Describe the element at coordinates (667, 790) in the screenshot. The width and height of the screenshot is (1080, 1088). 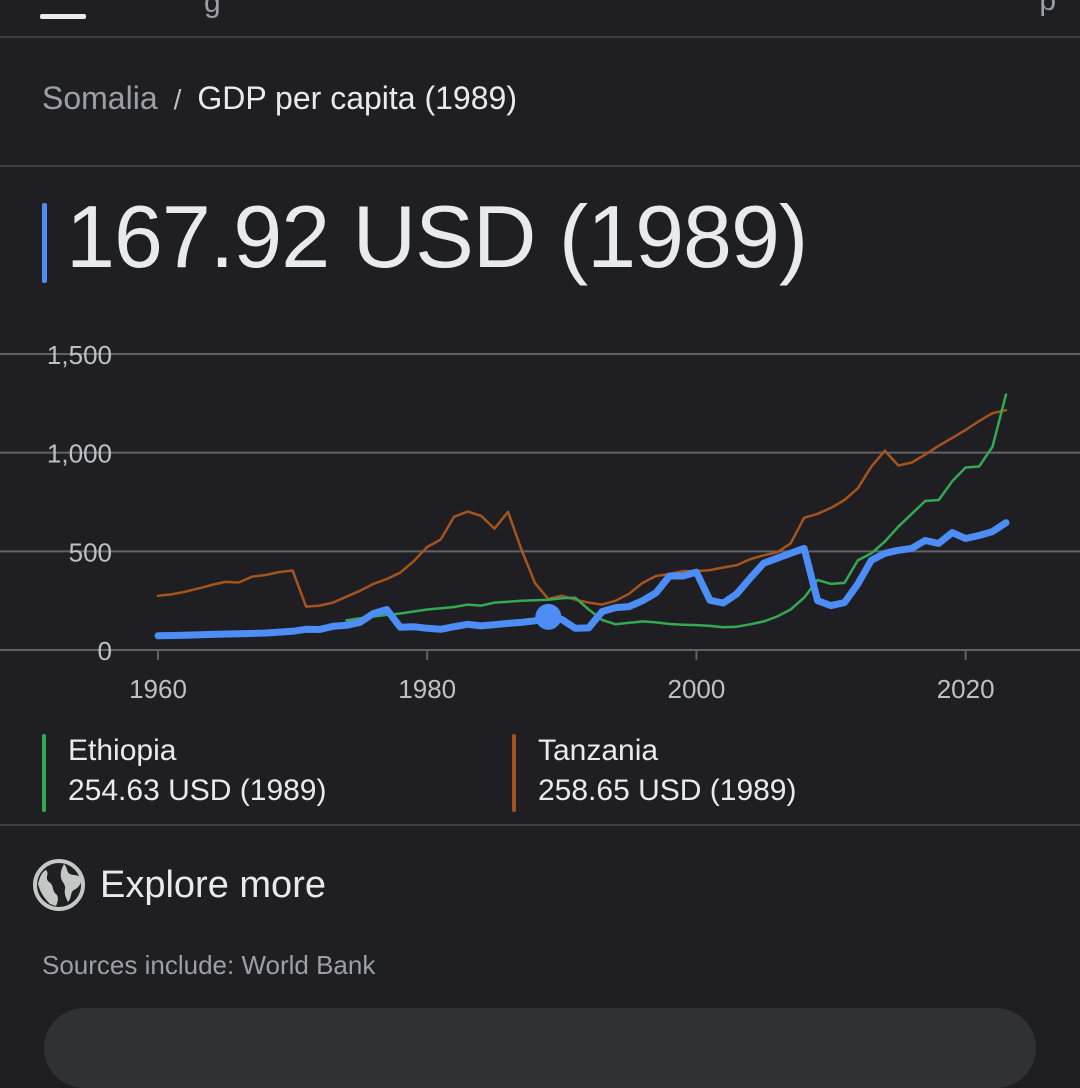
I see `legend-value: 258.65 USD (1989)` at that location.